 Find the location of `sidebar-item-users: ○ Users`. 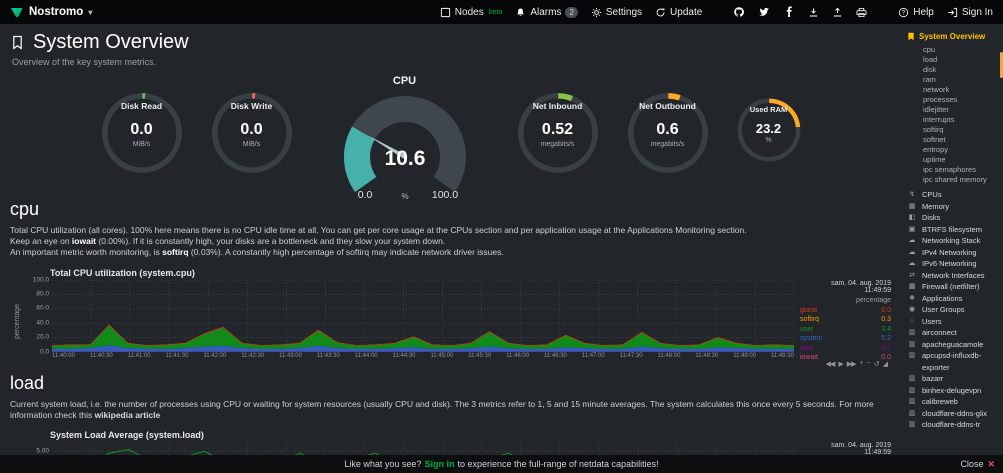

sidebar-item-users: ○ Users is located at coordinates (954, 322).